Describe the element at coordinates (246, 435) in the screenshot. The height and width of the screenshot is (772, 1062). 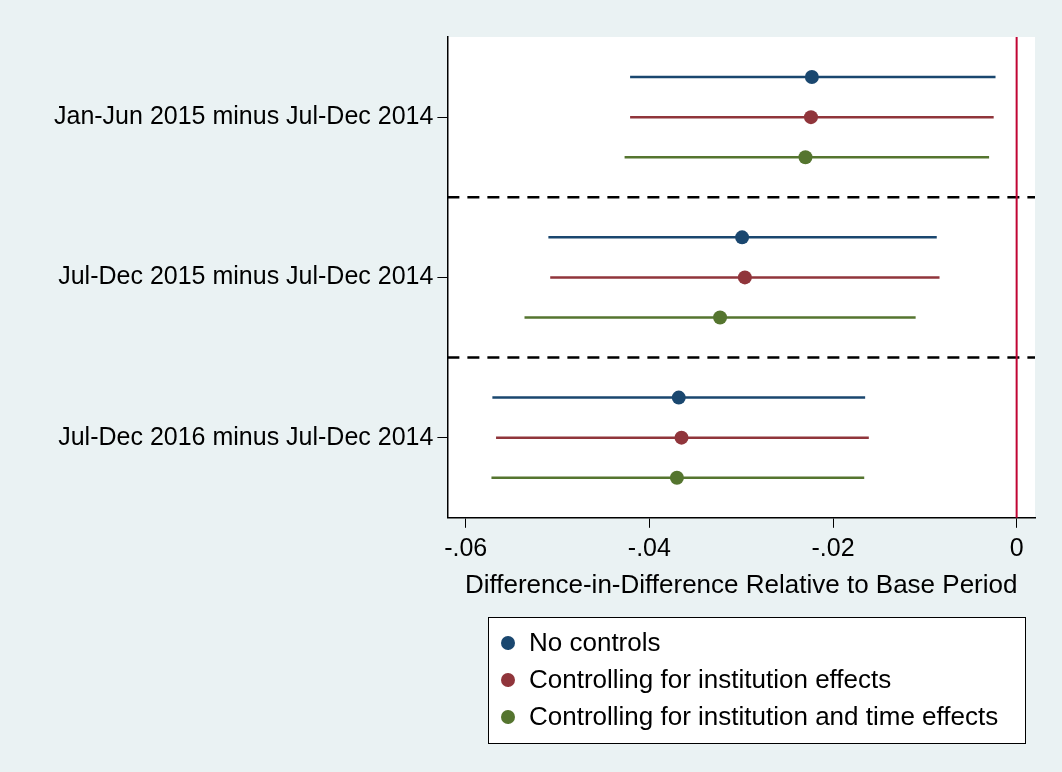
I see `y-tick-label: Jul-Dec 2016 minus Jul-Dec 2014` at that location.